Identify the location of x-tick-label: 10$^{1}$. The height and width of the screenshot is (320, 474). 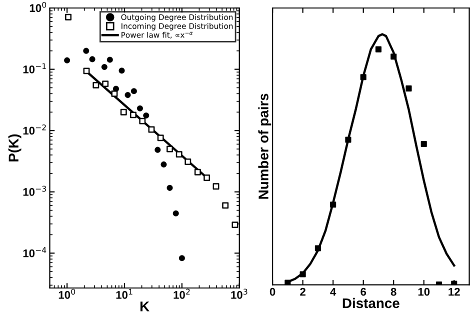
(124, 293).